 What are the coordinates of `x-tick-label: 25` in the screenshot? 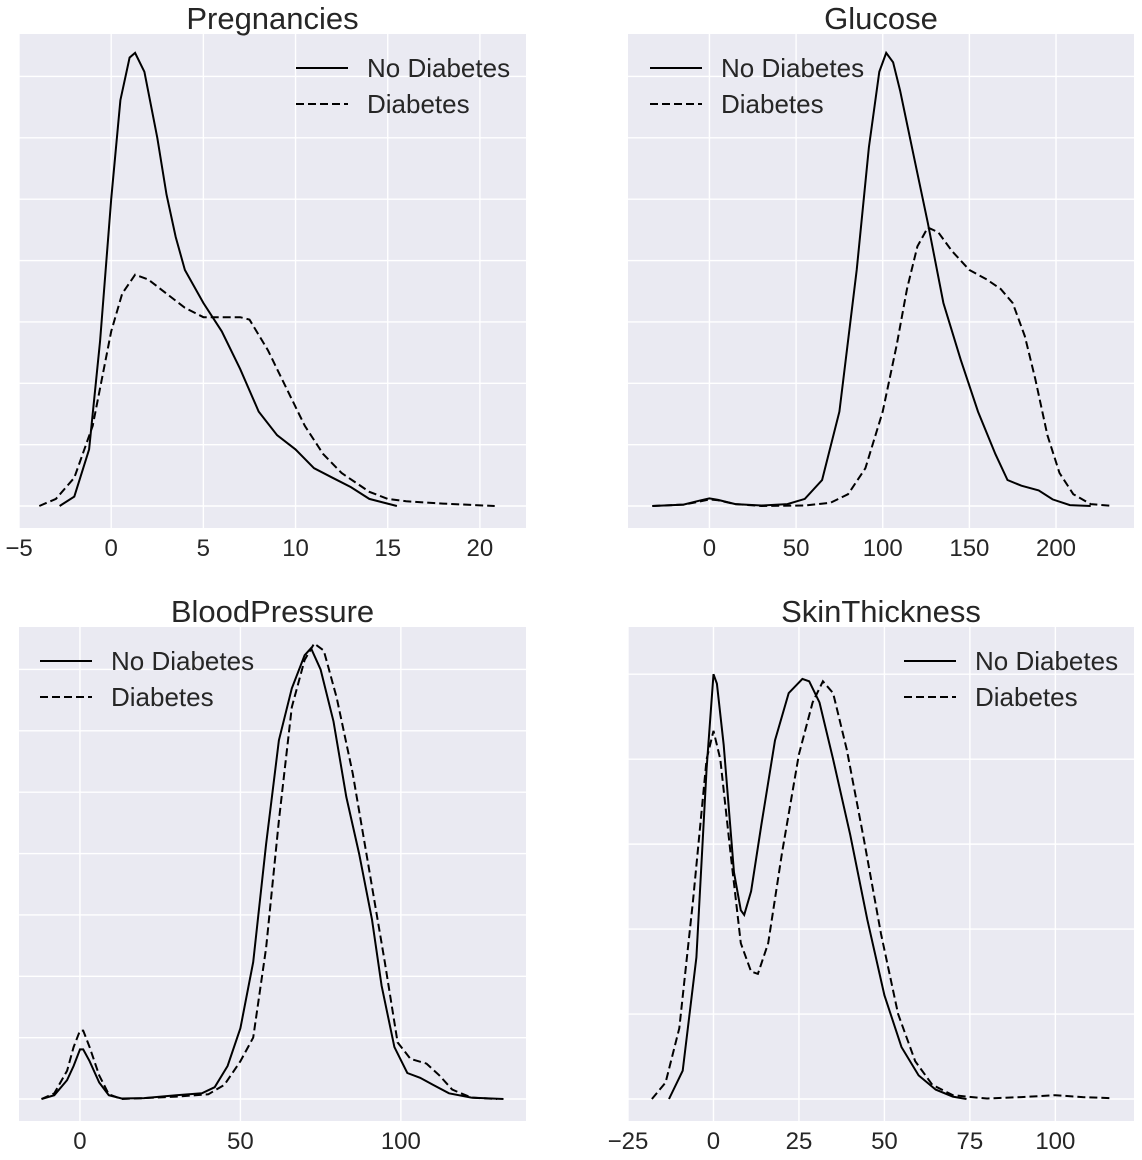 It's located at (799, 1141).